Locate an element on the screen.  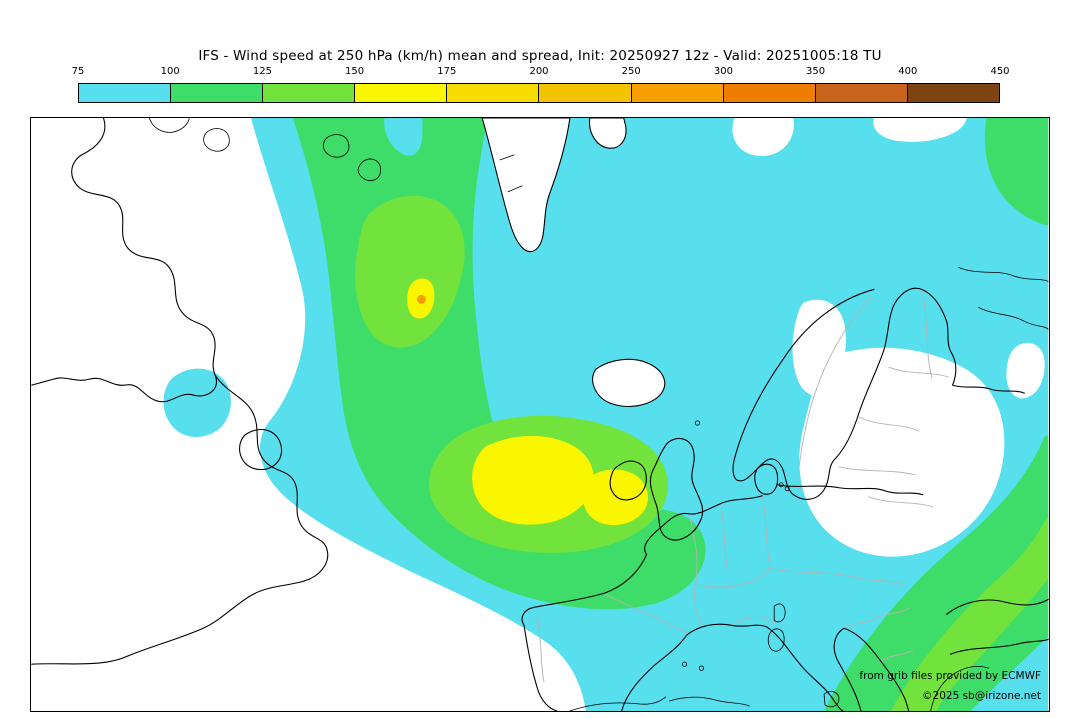
coastline-baltic-south is located at coordinates (850, 490).